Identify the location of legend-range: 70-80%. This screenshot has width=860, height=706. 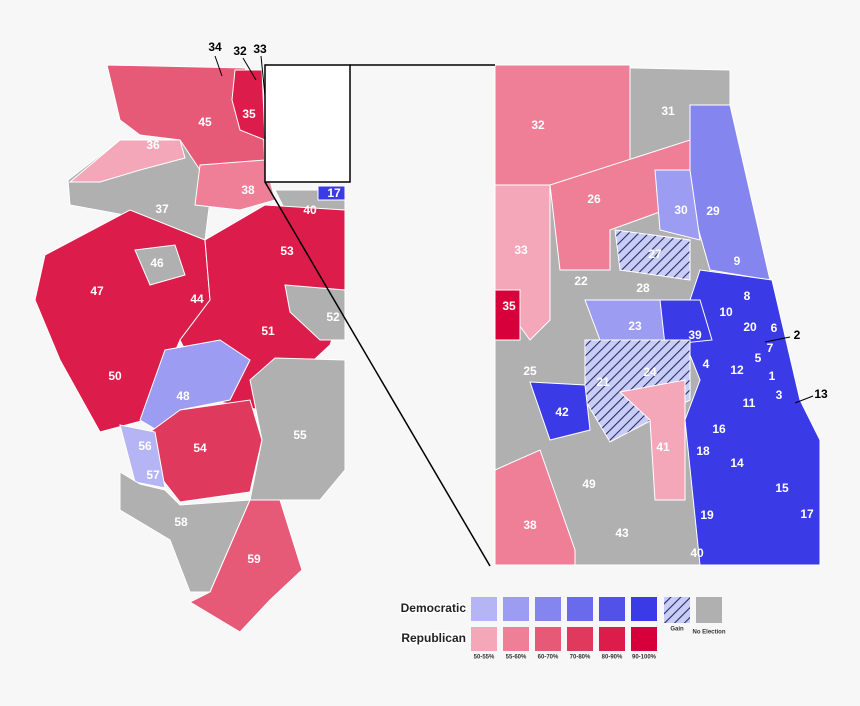
(580, 658).